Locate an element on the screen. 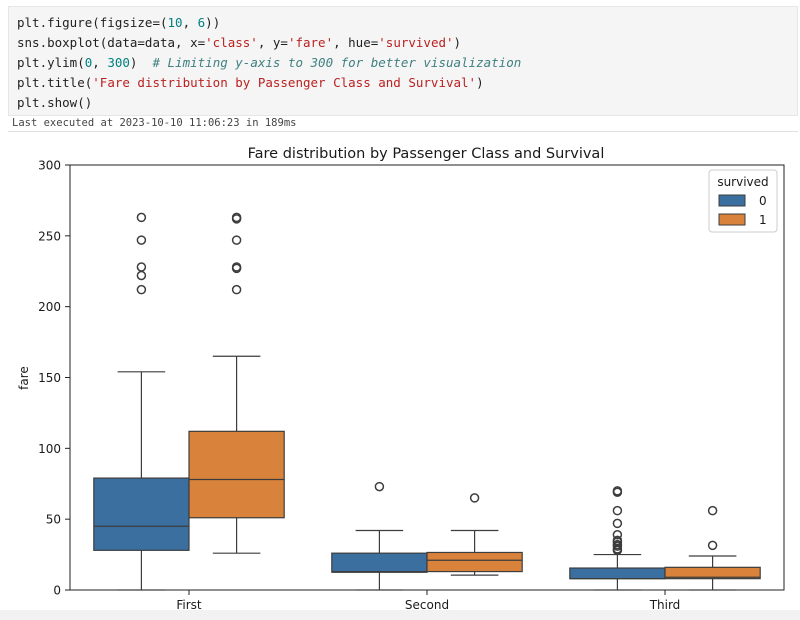 The height and width of the screenshot is (620, 800). code-token: )) is located at coordinates (213, 22).